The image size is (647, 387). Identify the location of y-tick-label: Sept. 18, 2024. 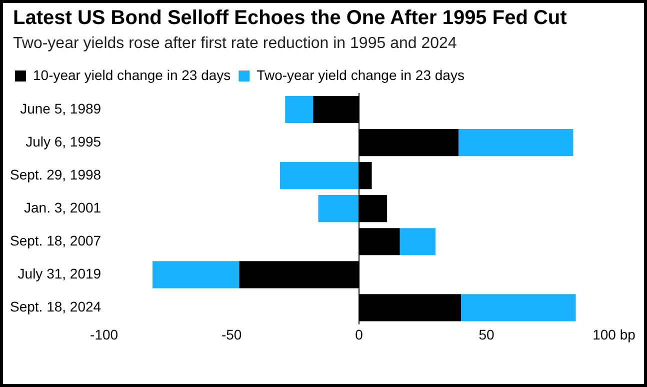
(56, 306).